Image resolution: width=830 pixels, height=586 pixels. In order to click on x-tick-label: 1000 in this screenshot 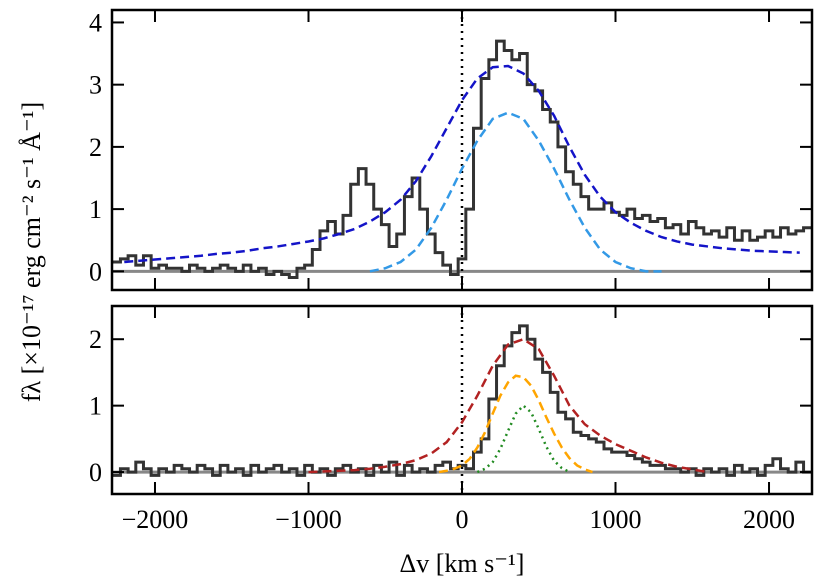, I will do `click(616, 519)`.